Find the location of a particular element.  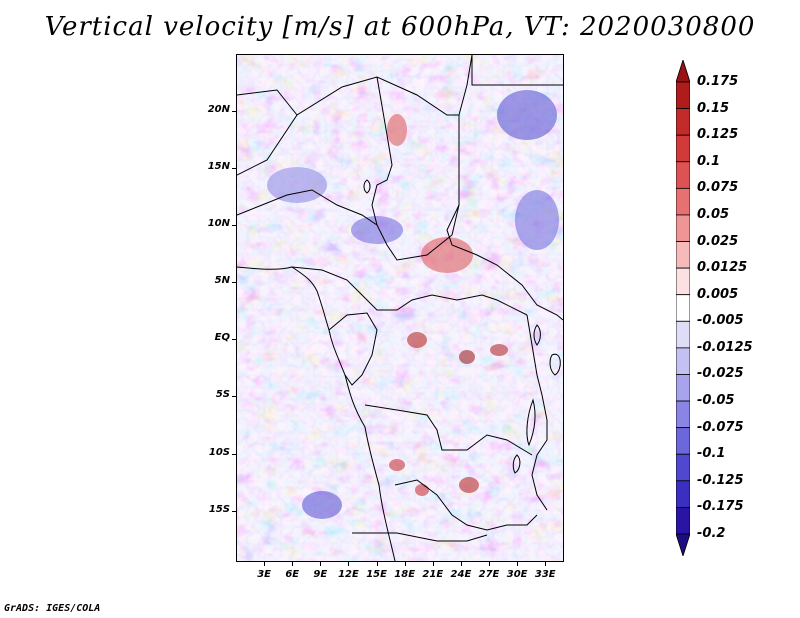

border-egypt is located at coordinates (517, 70).